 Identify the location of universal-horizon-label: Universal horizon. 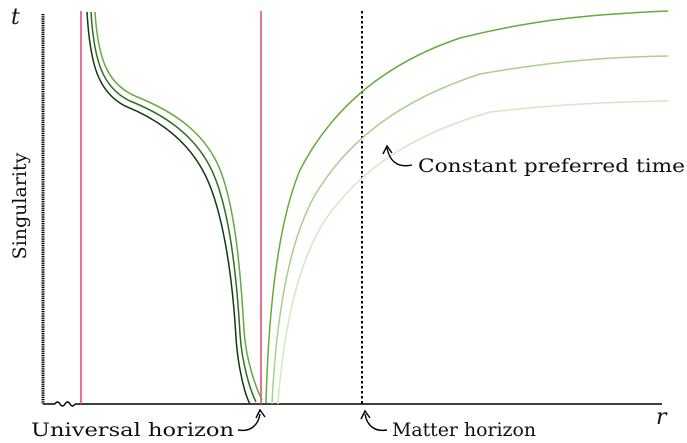
(132, 430).